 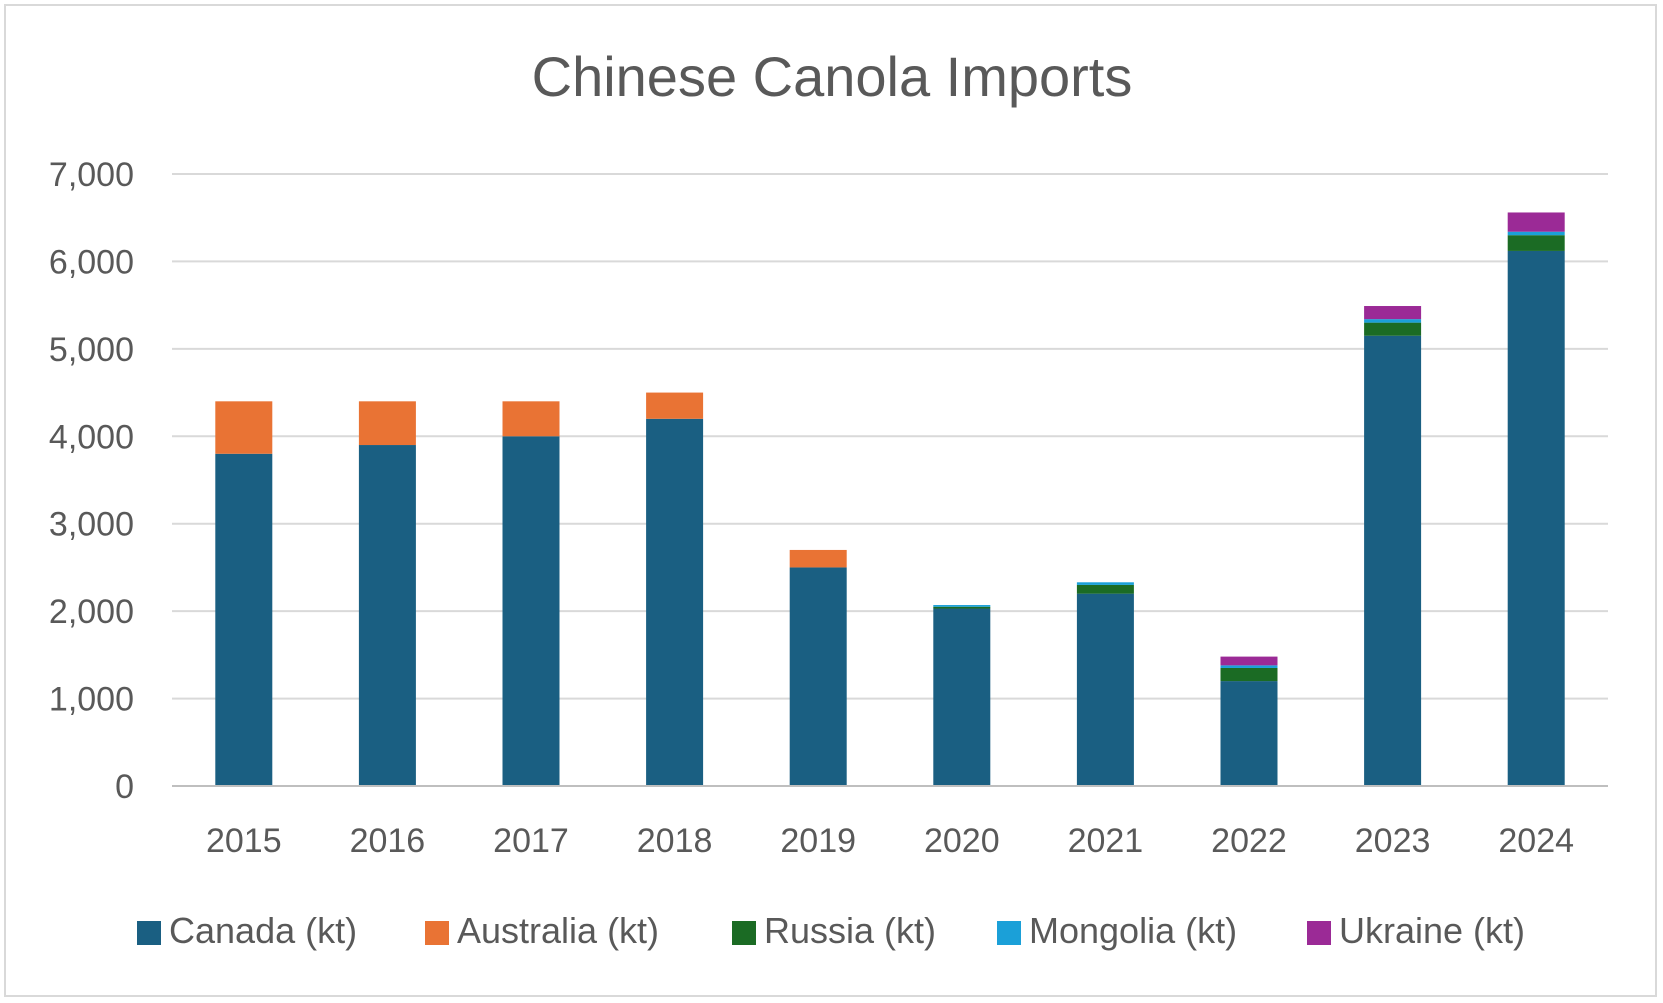 I want to click on legend-swatch-australia, so click(x=437, y=933).